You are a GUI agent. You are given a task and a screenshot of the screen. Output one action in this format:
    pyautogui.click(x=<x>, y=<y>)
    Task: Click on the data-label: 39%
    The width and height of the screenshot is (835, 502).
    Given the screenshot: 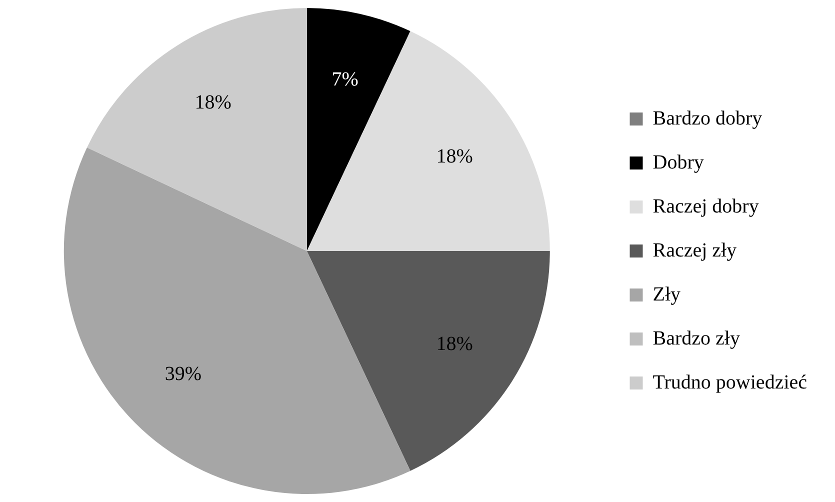 What is the action you would take?
    pyautogui.click(x=183, y=373)
    